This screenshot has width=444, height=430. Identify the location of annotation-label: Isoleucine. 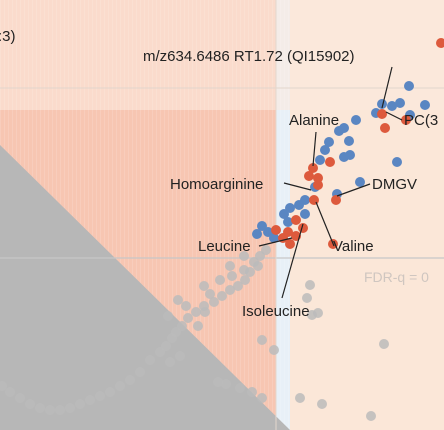
(276, 311).